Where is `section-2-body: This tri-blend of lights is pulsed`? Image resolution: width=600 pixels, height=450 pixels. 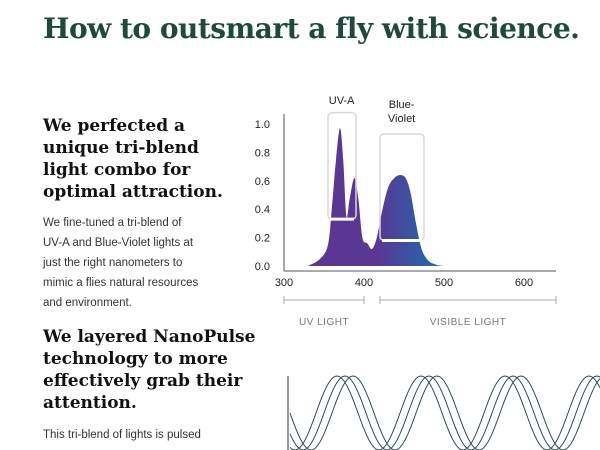
section-2-body: This tri-blend of lights is pulsed is located at coordinates (122, 435).